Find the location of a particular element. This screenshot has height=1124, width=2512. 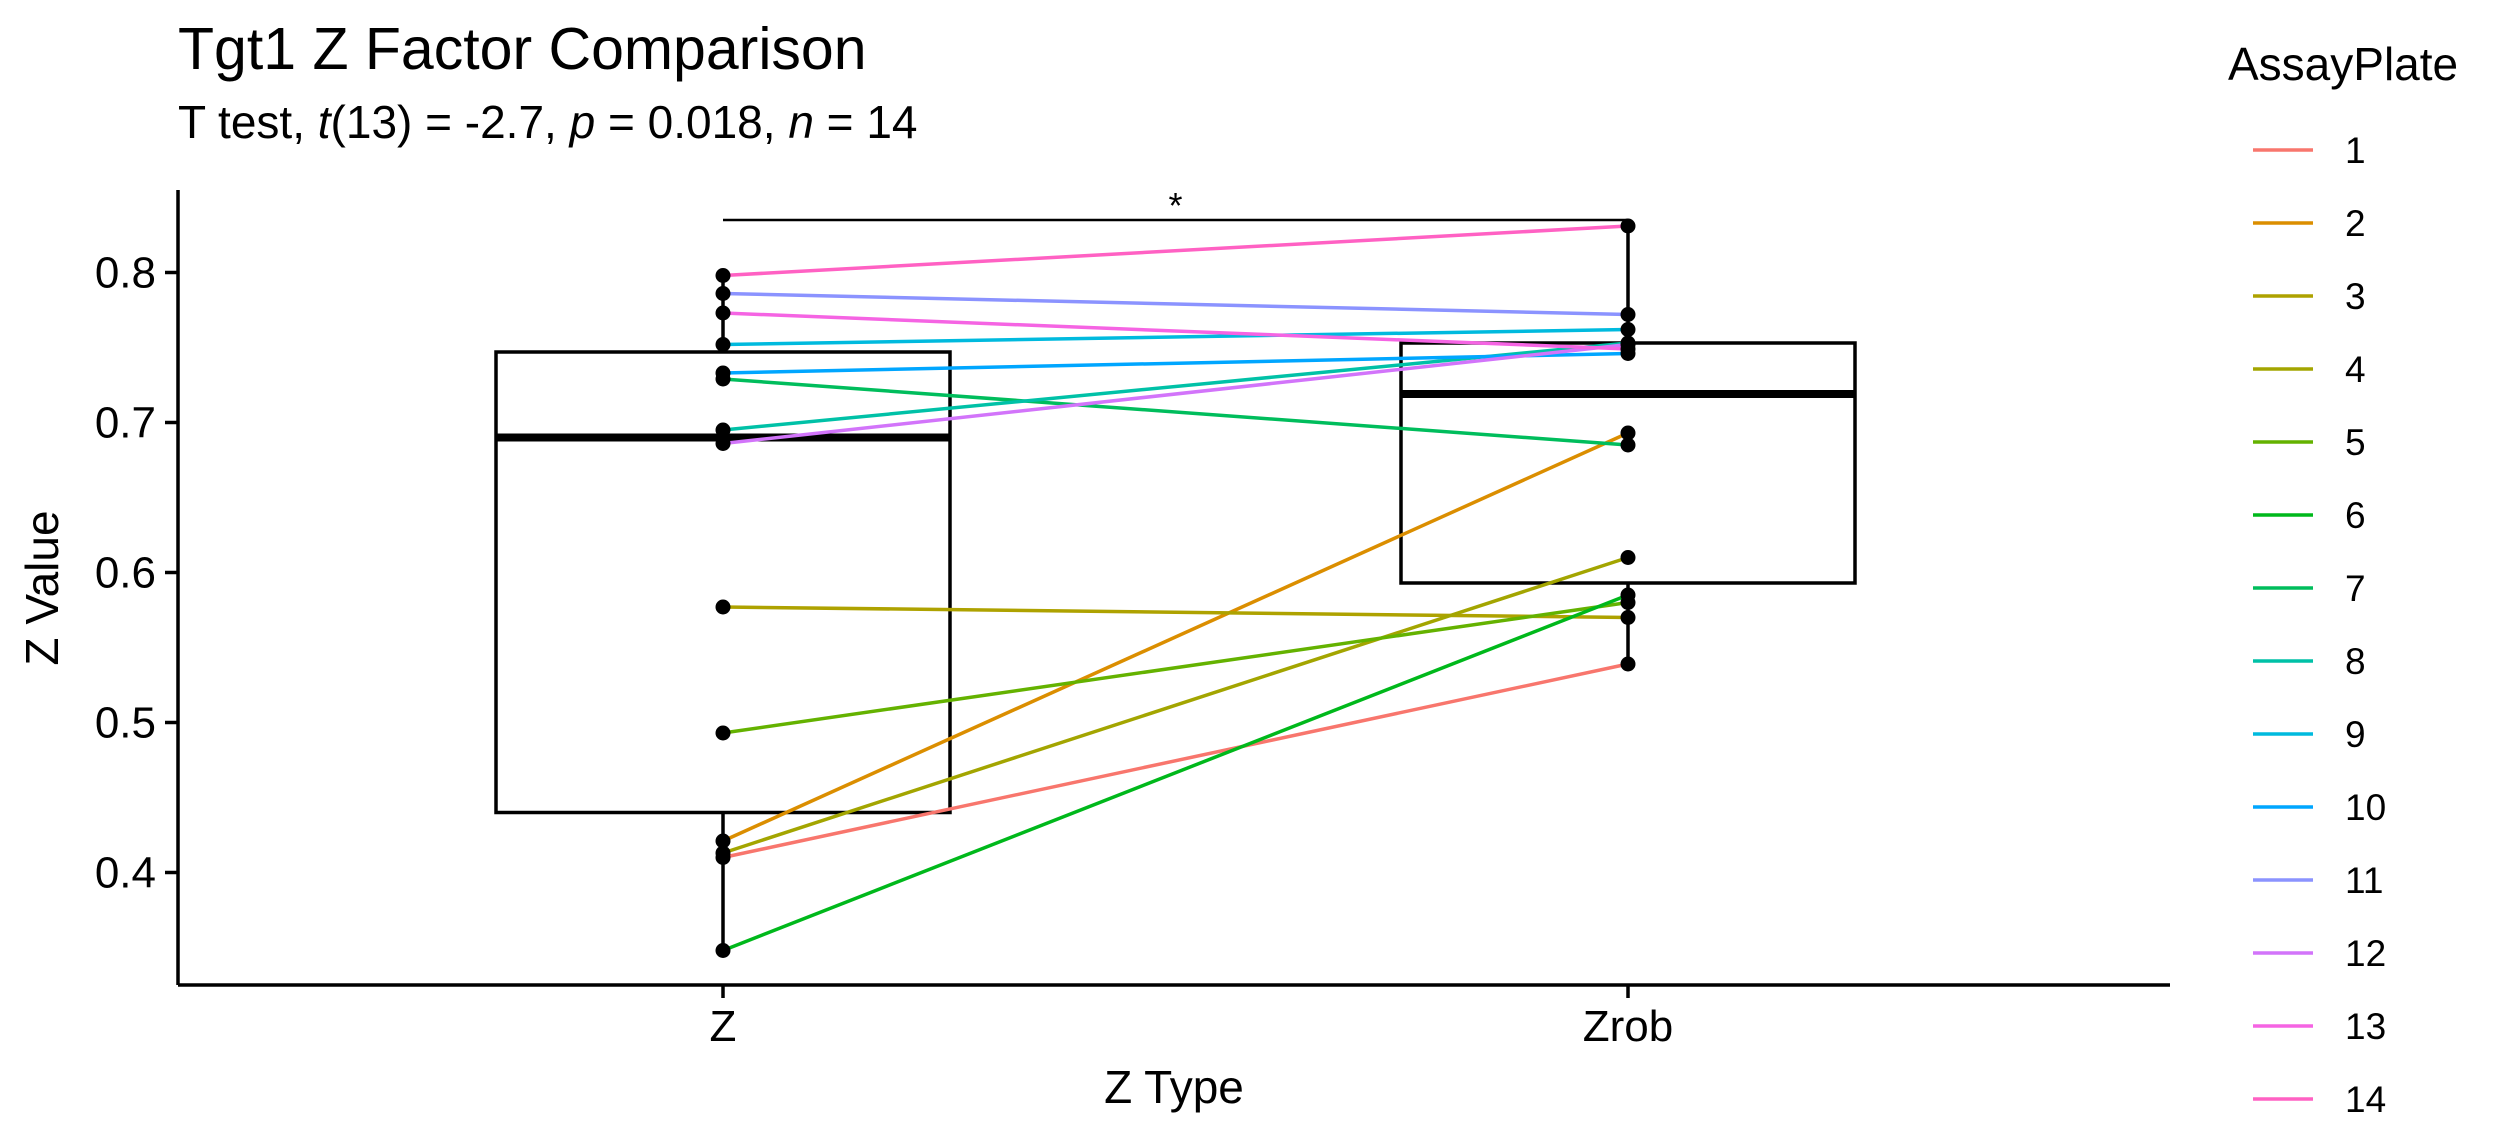

legend-label: 9 is located at coordinates (2355, 734).